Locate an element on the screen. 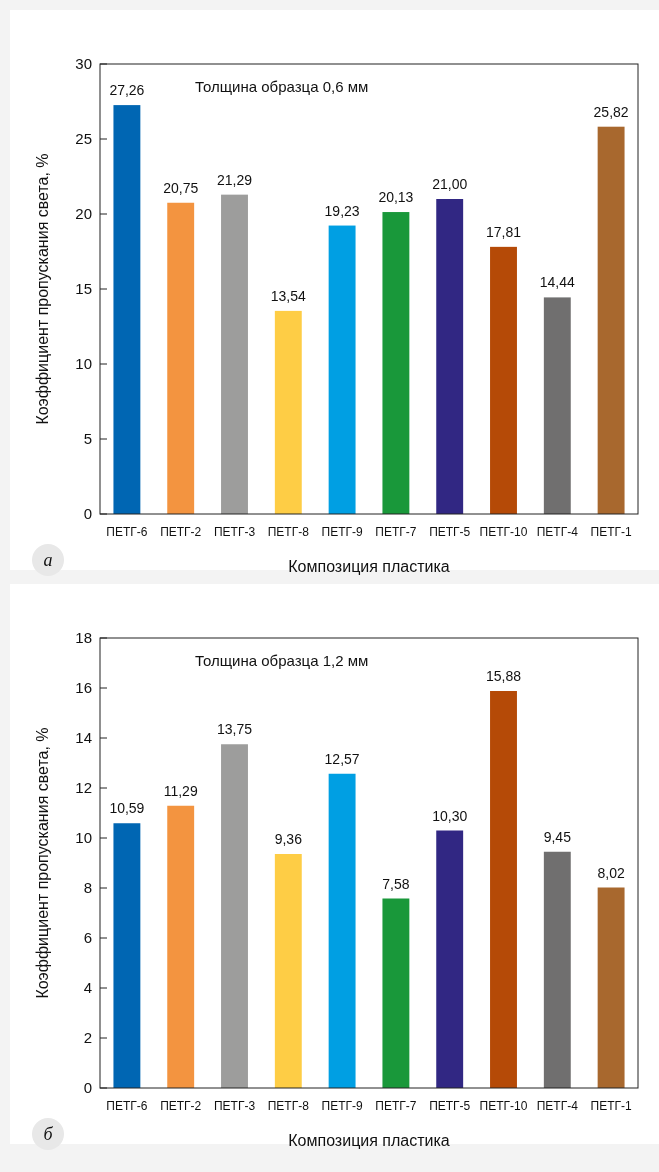 The width and height of the screenshot is (659, 1172). annotation: Толщина образца 1,2 мм is located at coordinates (282, 660).